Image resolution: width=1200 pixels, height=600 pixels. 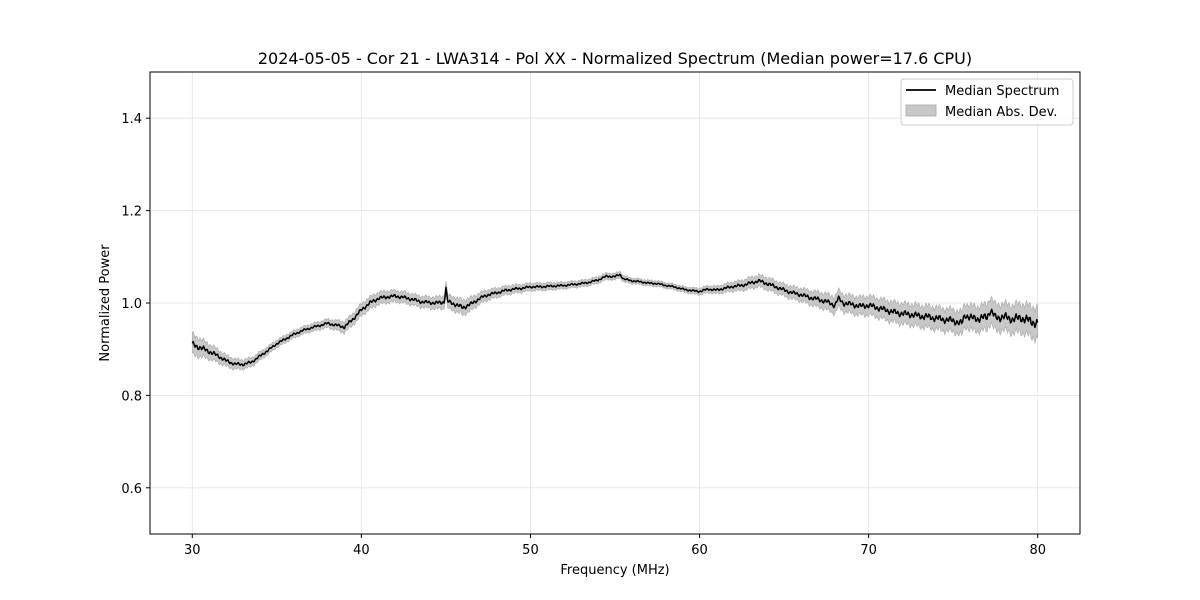 I want to click on x-tick-label: 50, so click(x=530, y=550).